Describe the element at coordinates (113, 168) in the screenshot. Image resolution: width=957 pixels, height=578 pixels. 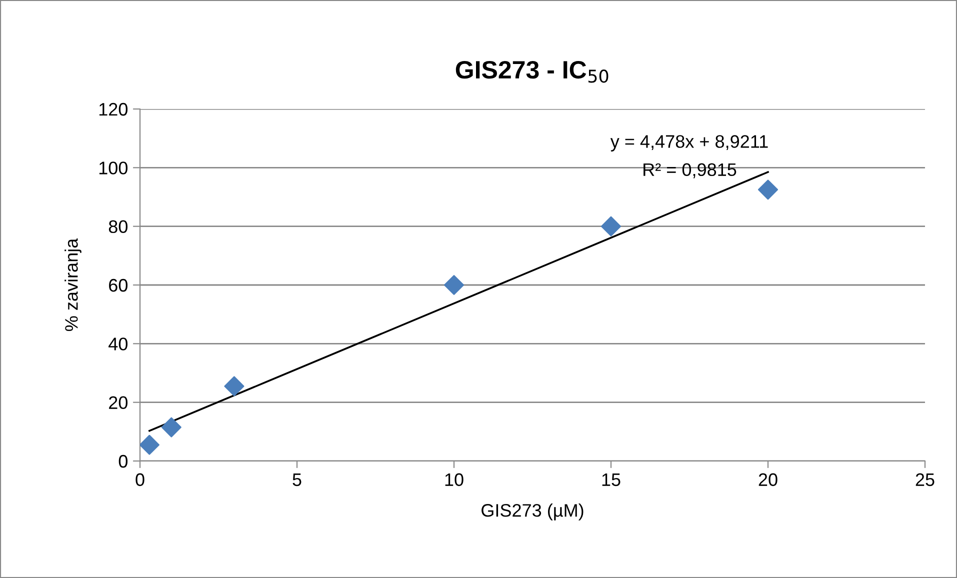
I see `y-tick-label: 100` at that location.